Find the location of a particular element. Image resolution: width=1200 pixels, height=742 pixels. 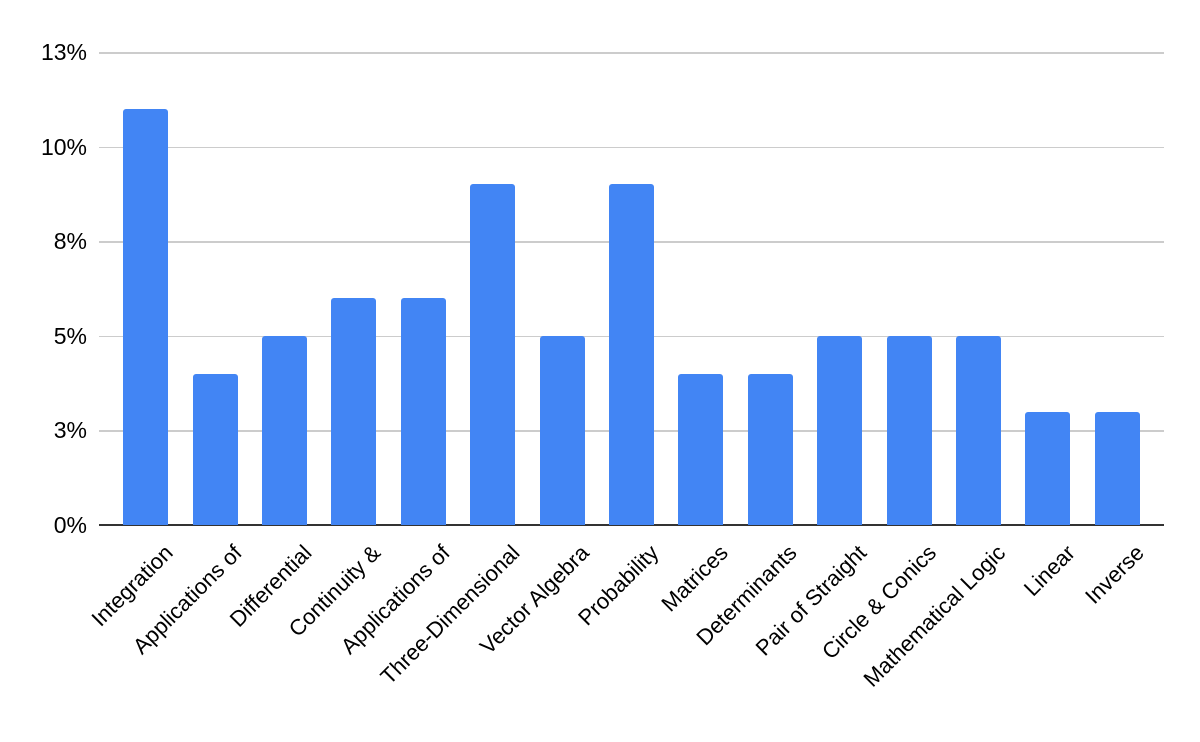

y-tick-label: 10% is located at coordinates (63, 146).